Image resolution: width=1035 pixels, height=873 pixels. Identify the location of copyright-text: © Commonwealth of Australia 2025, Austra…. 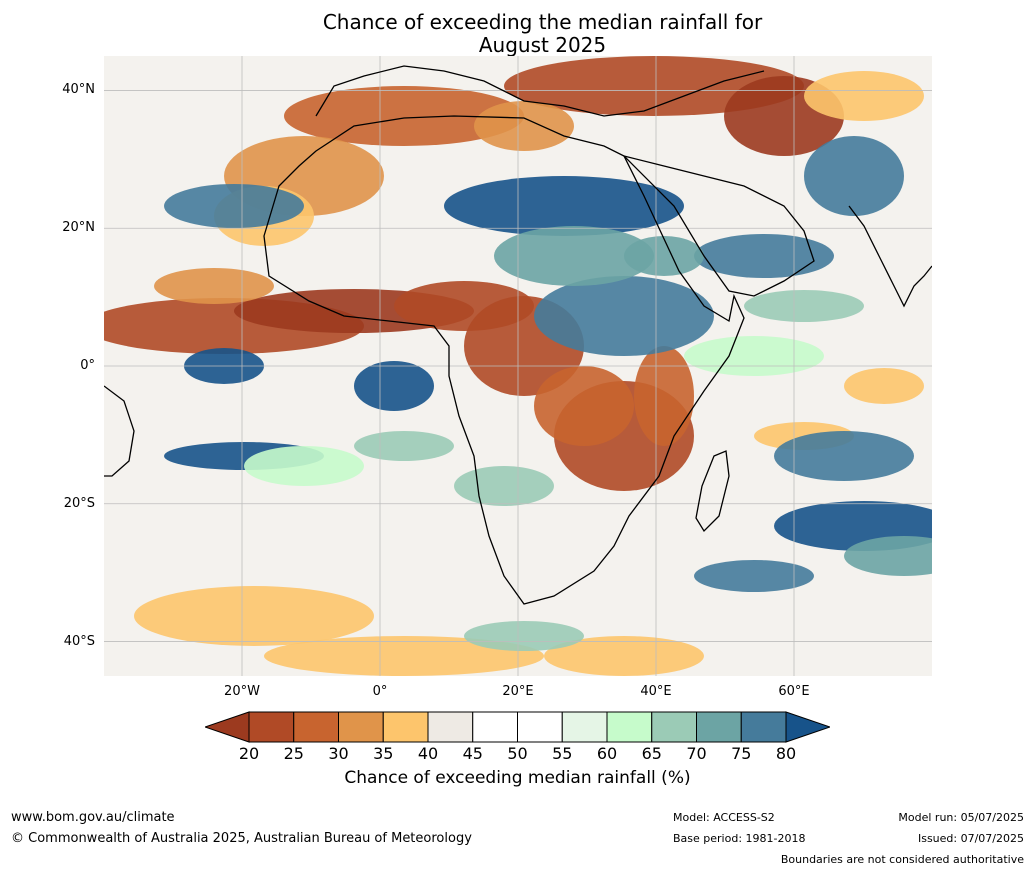
(241, 838).